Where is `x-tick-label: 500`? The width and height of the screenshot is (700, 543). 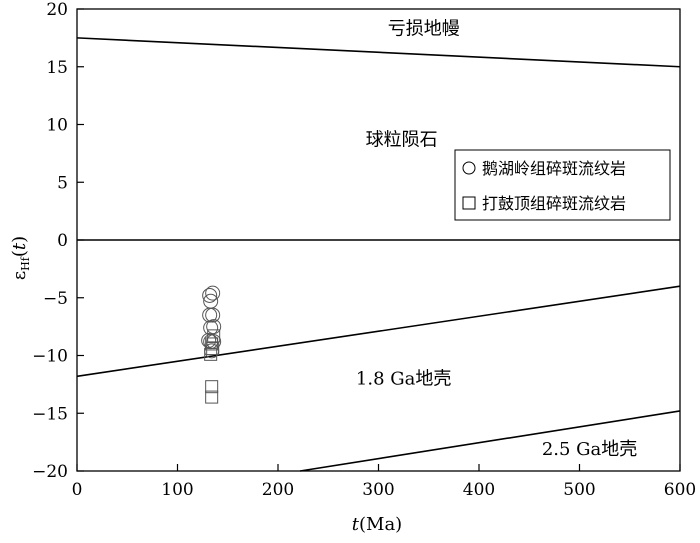 x-tick-label: 500 is located at coordinates (579, 490).